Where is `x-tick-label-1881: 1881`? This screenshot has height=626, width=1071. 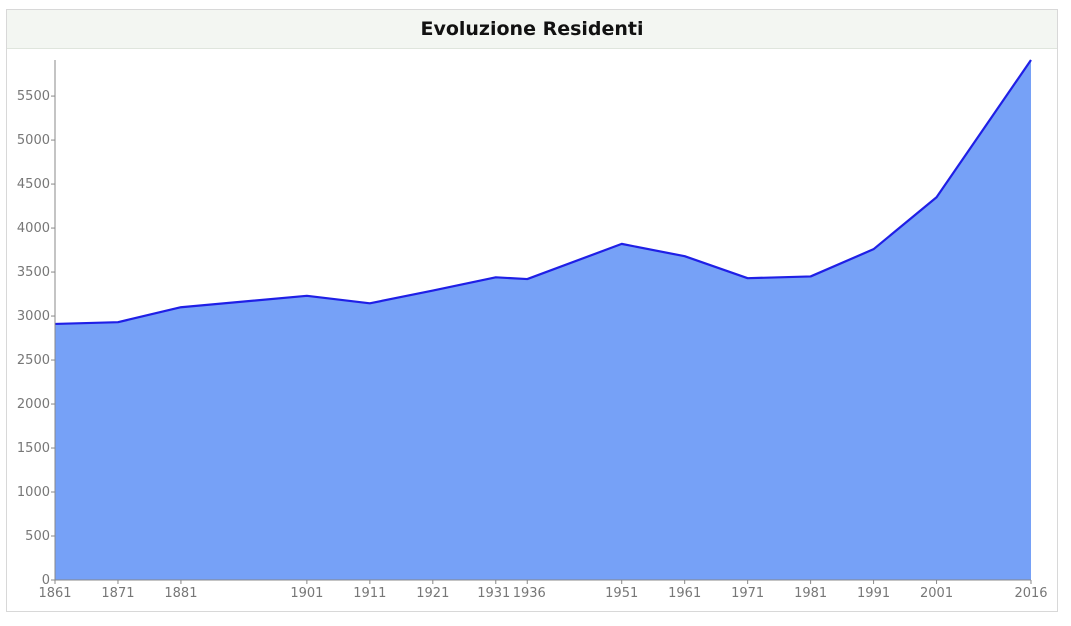
x-tick-label-1881: 1881 is located at coordinates (180, 593).